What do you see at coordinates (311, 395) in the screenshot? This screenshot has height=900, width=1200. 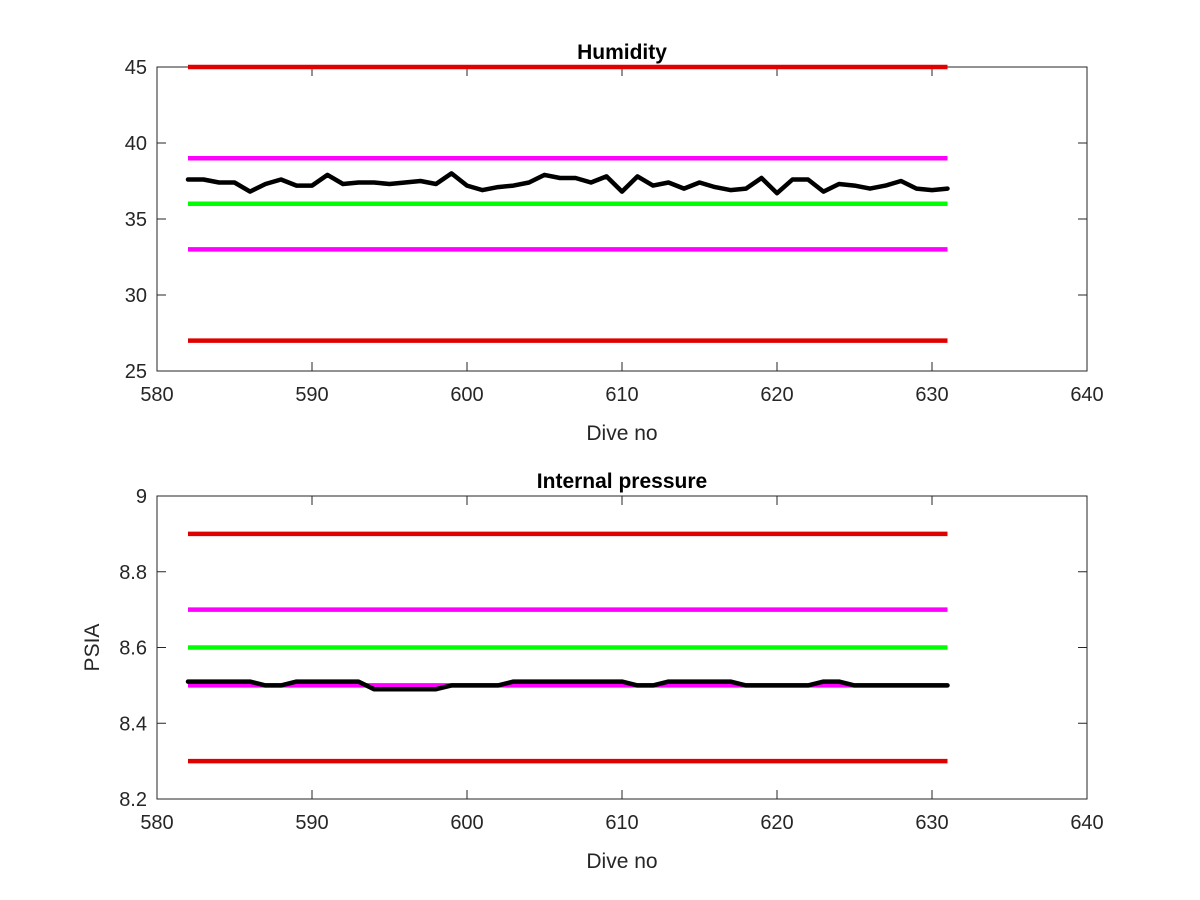 I see `humidity-x-tick-label: 590` at bounding box center [311, 395].